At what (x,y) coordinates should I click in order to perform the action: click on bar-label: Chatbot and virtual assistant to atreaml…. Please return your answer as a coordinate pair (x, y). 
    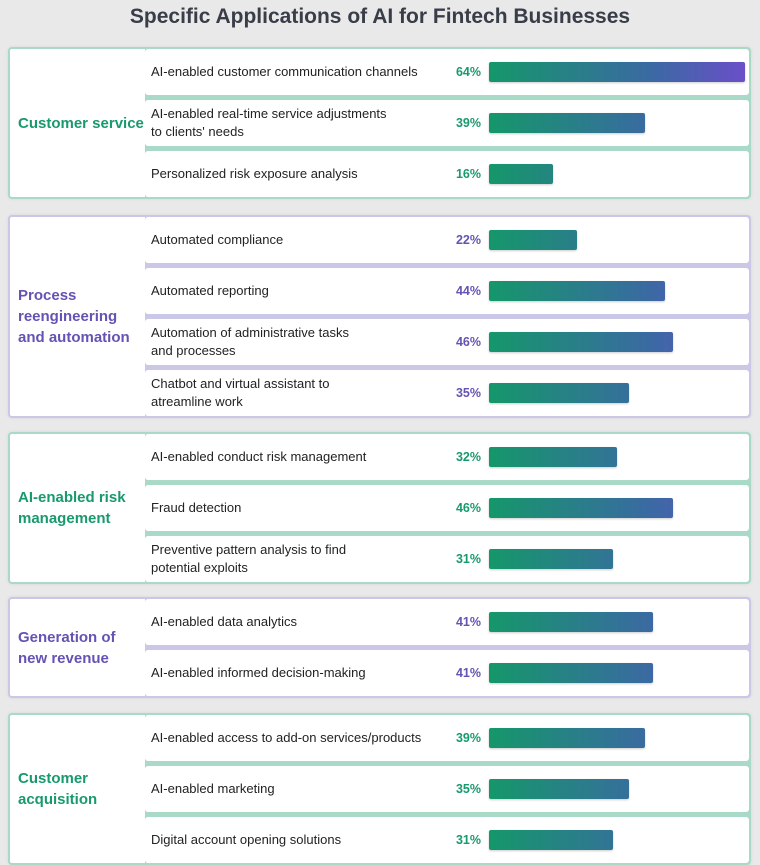
    Looking at the image, I should click on (240, 392).